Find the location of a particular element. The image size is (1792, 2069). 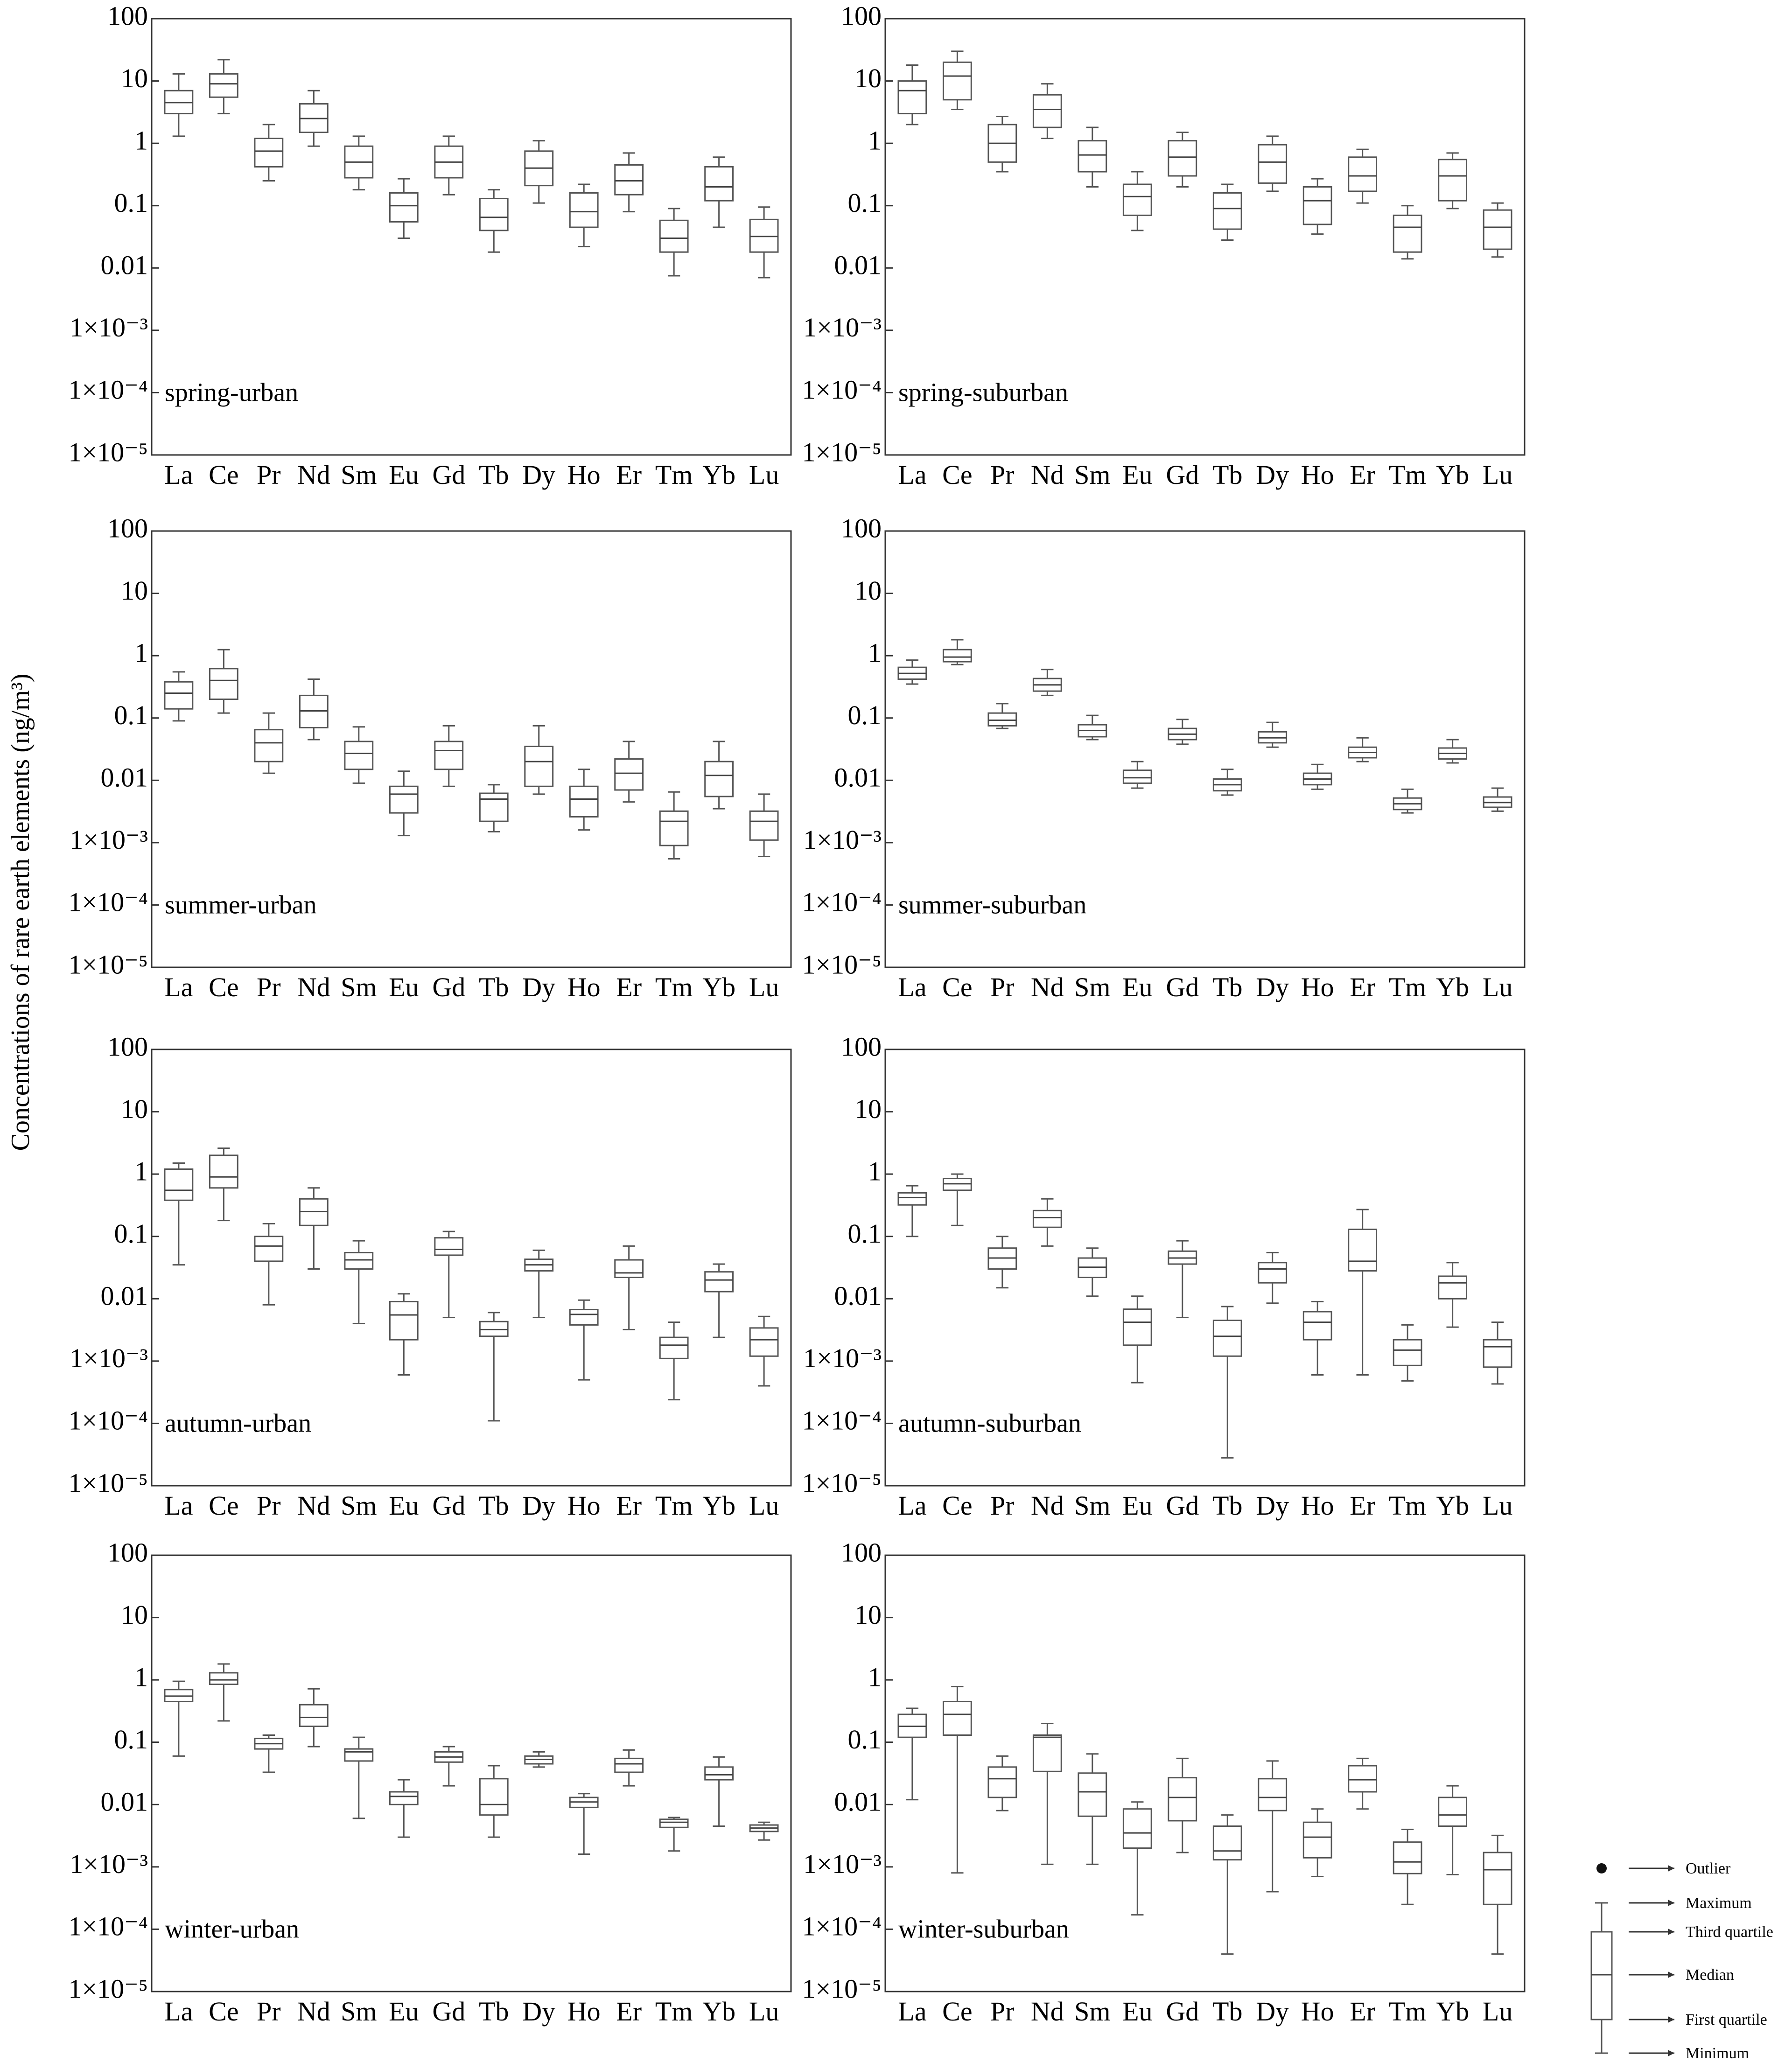

y-tick-label: 1×10⁻⁴ is located at coordinates (108, 902).